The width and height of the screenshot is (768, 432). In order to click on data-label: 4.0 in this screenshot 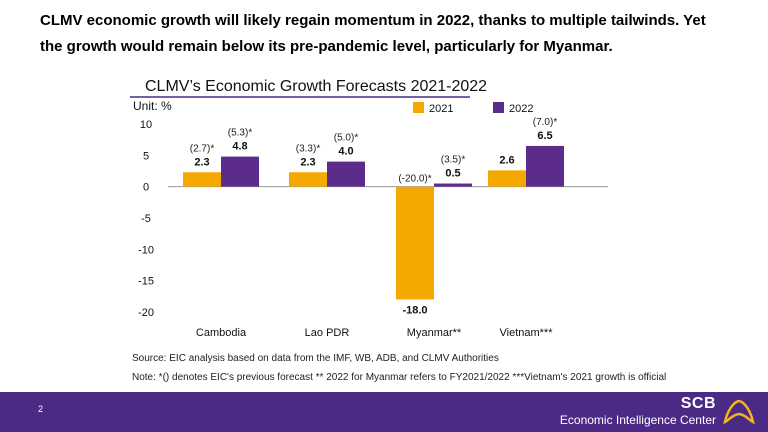, I will do `click(345, 152)`.